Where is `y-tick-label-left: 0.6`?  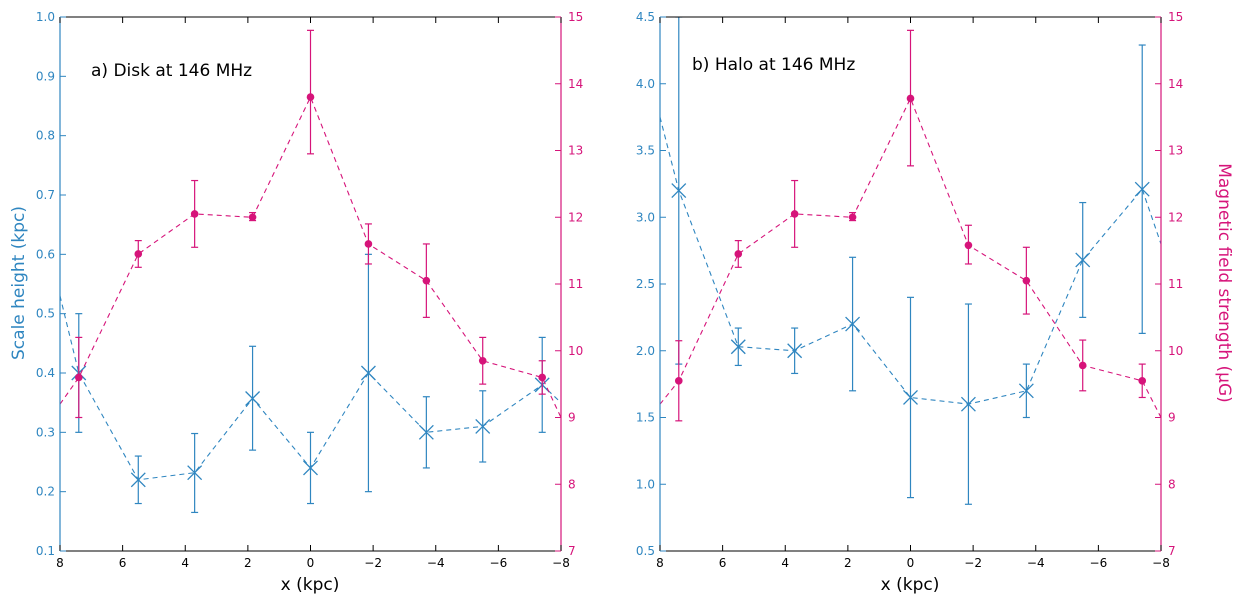
y-tick-label-left: 0.6 is located at coordinates (45, 254).